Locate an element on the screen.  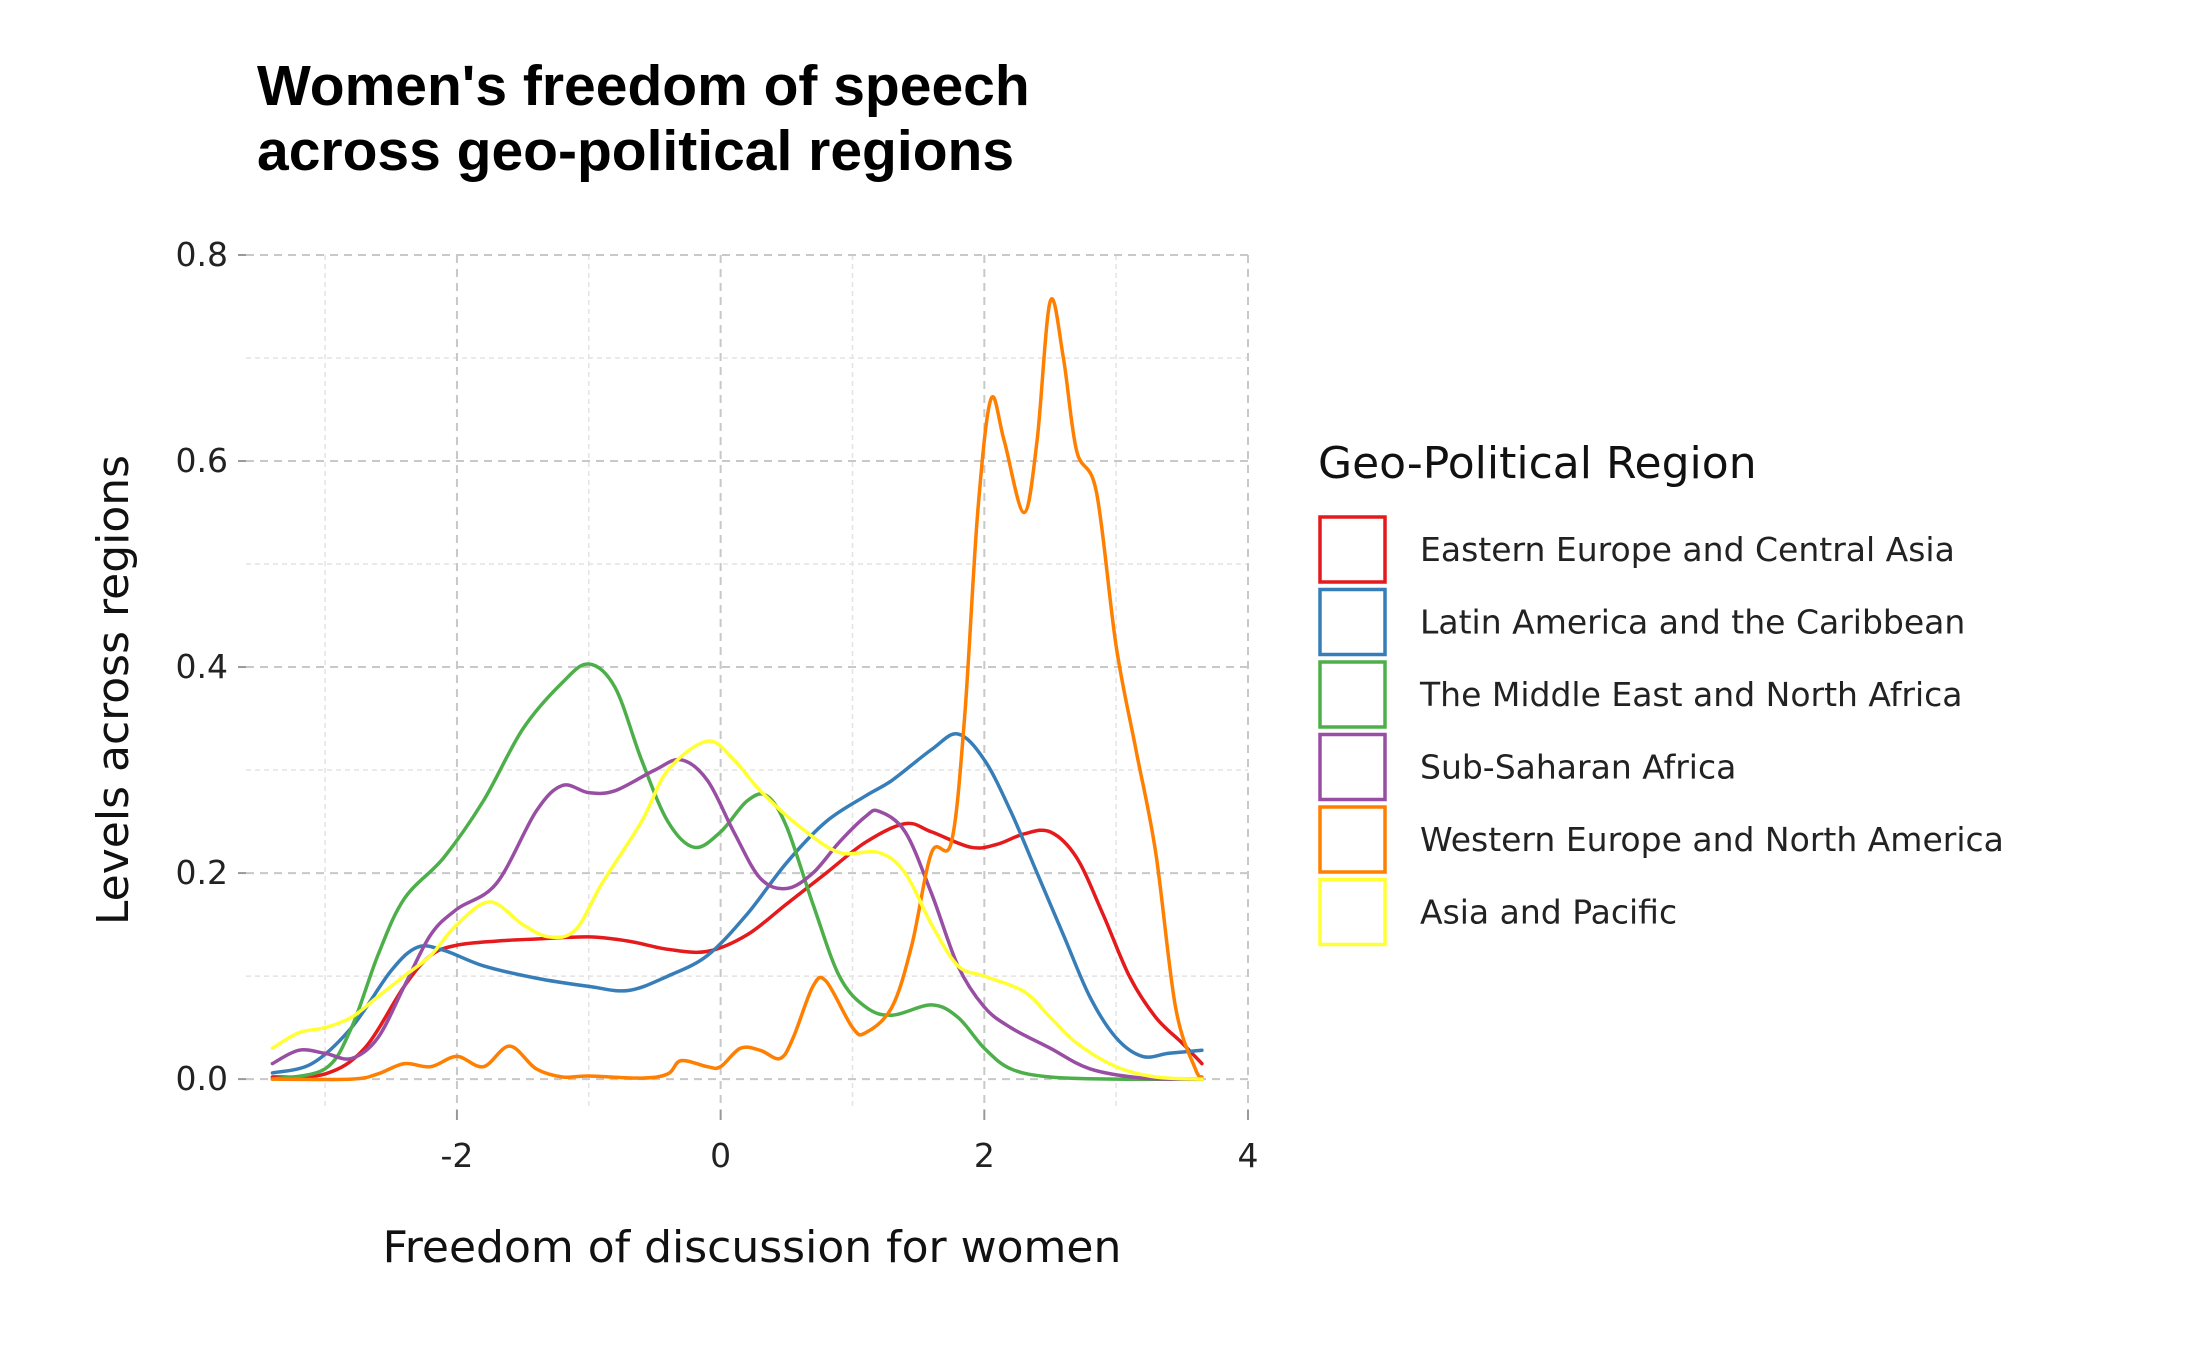
legend-item: Asia and Pacific is located at coordinates (1497, 912).